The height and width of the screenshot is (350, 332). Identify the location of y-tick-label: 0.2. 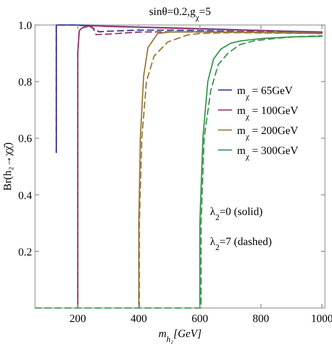
(25, 252).